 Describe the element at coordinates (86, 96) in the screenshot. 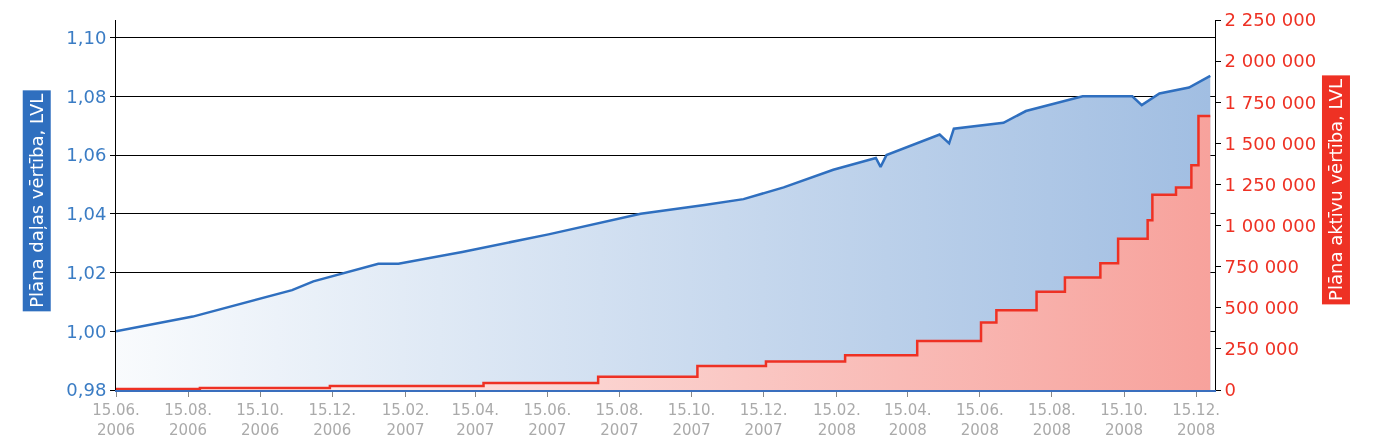

I see `y-tick-label: 1,08` at that location.